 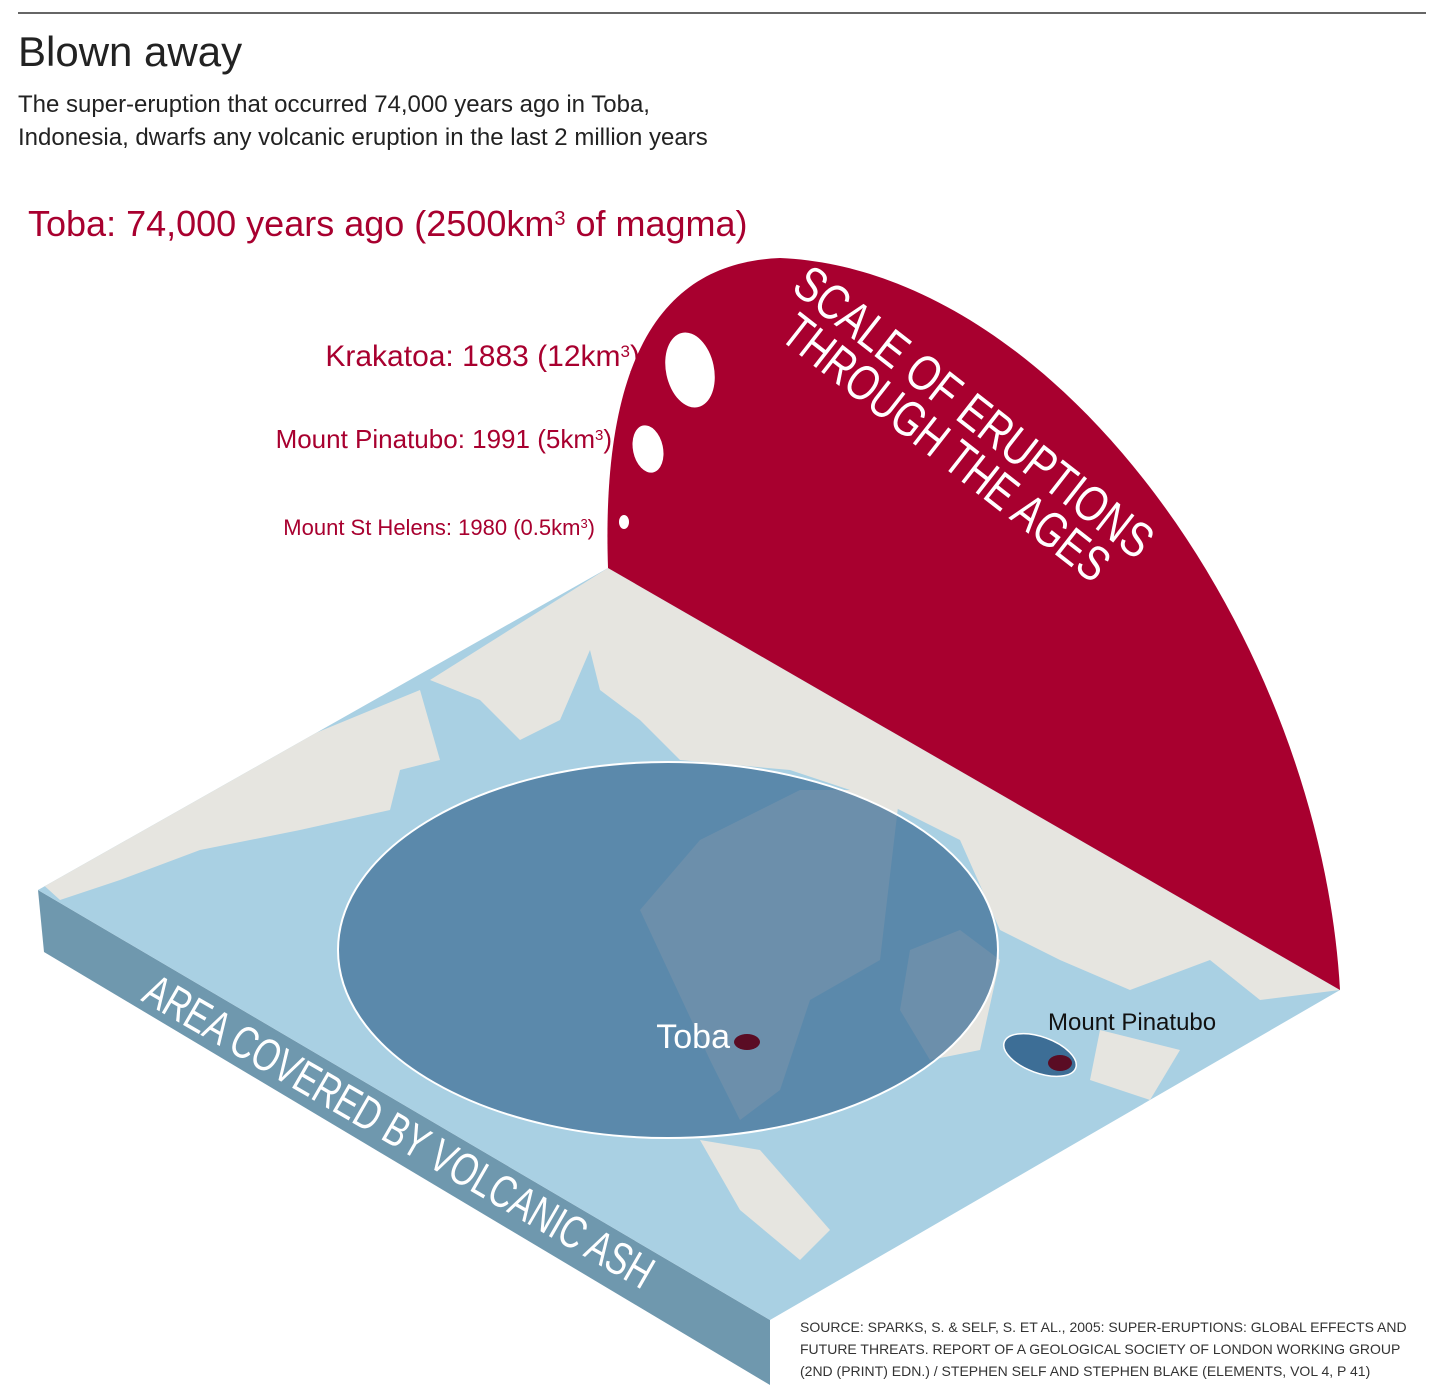 I want to click on eruption-label: Krakatoa: 1883 (12km3), so click(x=482, y=356).